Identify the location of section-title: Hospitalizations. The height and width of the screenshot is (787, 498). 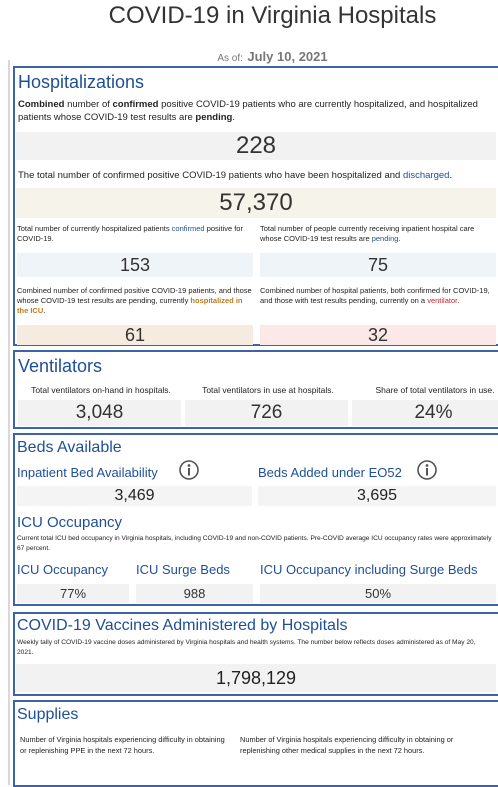
(81, 82).